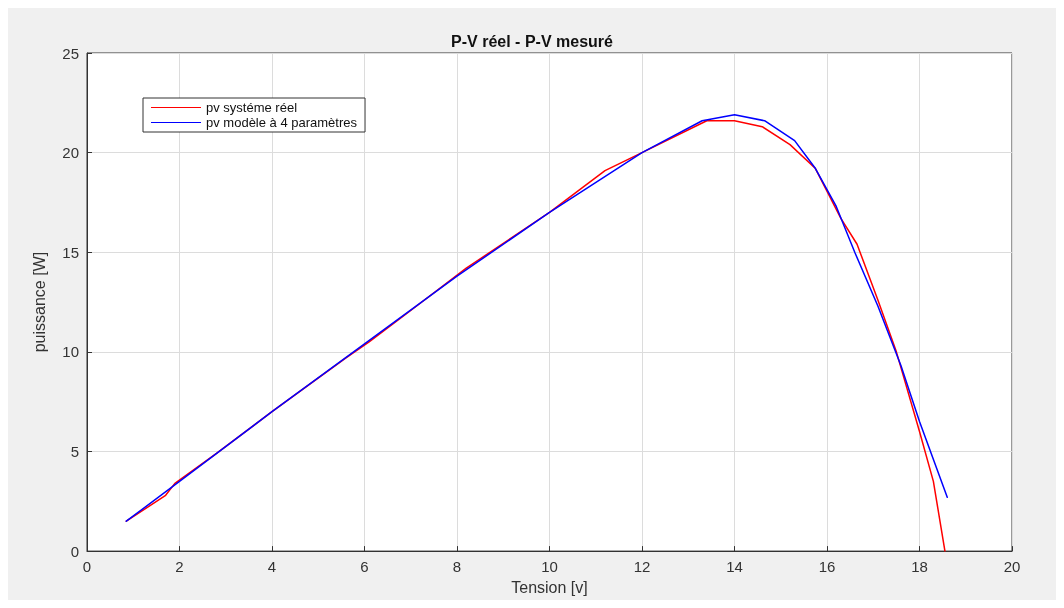  I want to click on x-tick-label: 8, so click(457, 567).